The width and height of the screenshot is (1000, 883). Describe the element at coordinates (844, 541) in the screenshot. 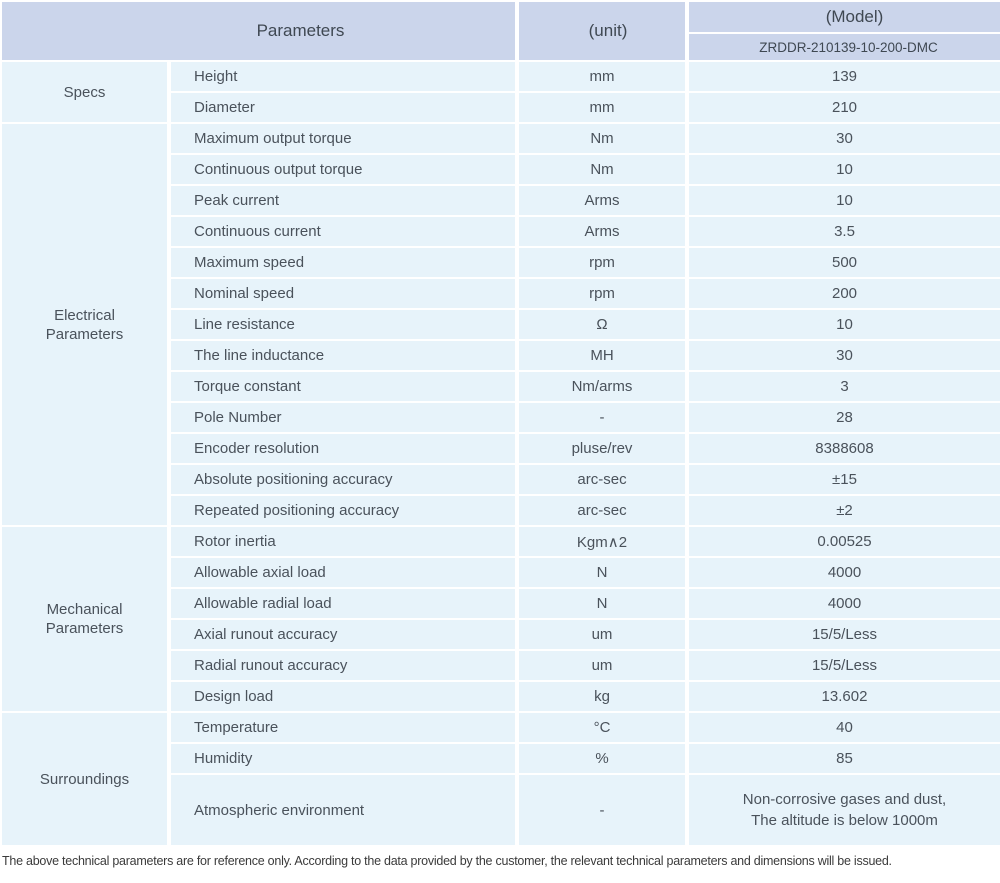

I see `value-cell: 0.00525` at that location.